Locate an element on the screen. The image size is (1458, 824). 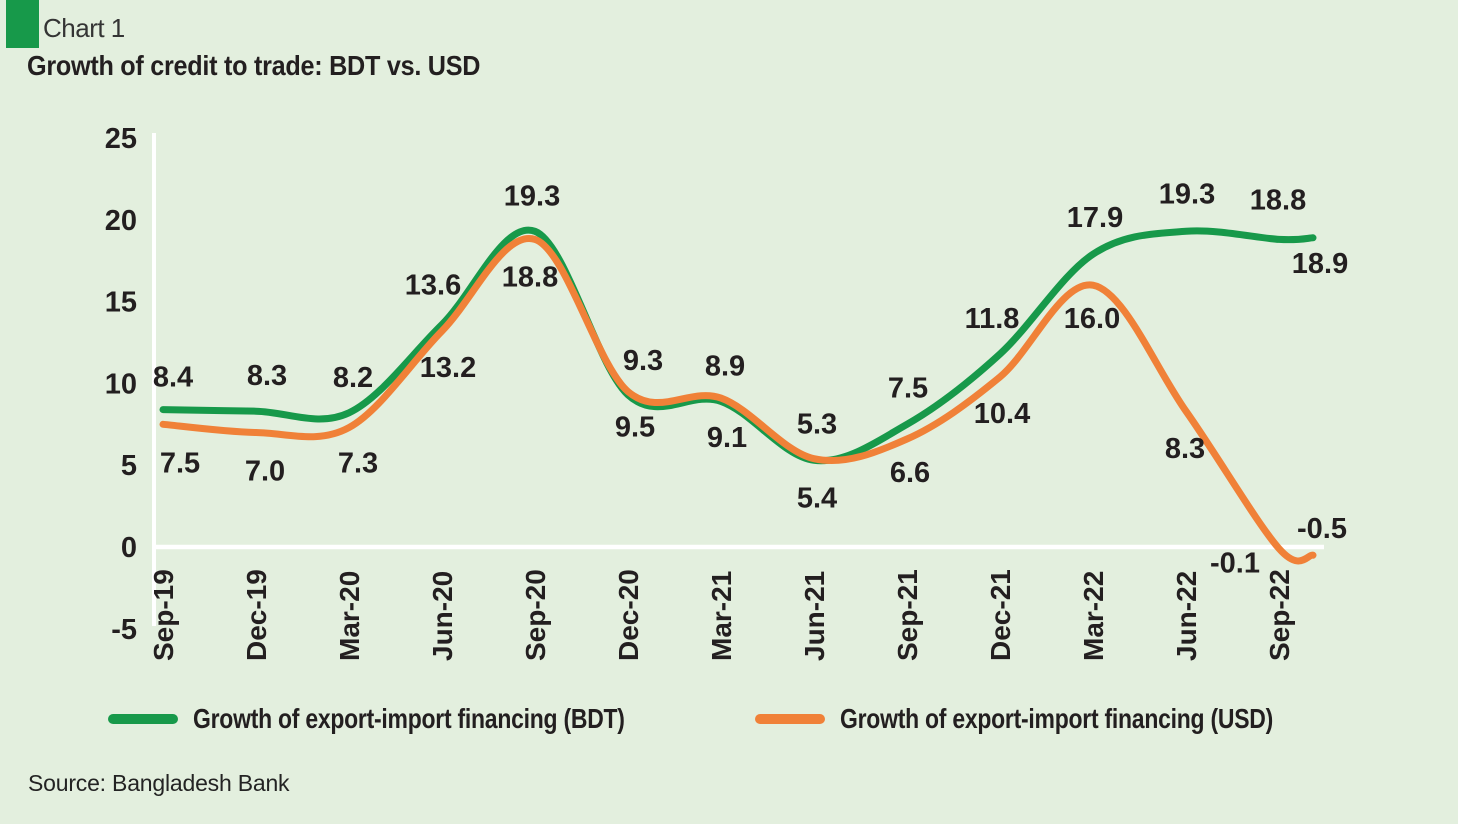
data-label: 8.9 is located at coordinates (725, 366).